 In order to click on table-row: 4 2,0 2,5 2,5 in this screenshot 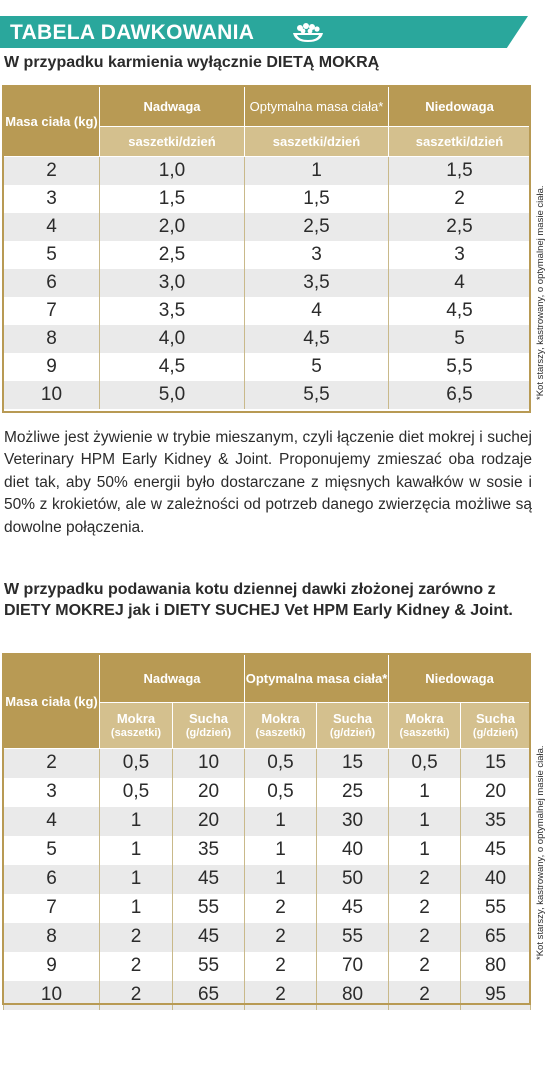, I will do `click(267, 226)`.